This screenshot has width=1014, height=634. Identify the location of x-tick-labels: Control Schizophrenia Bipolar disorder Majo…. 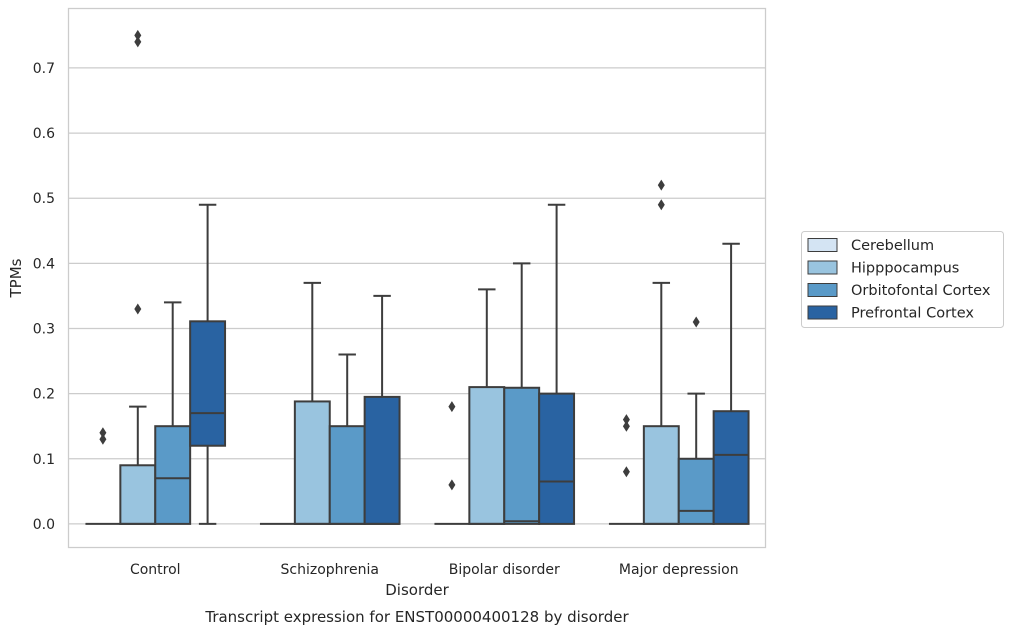
(434, 570).